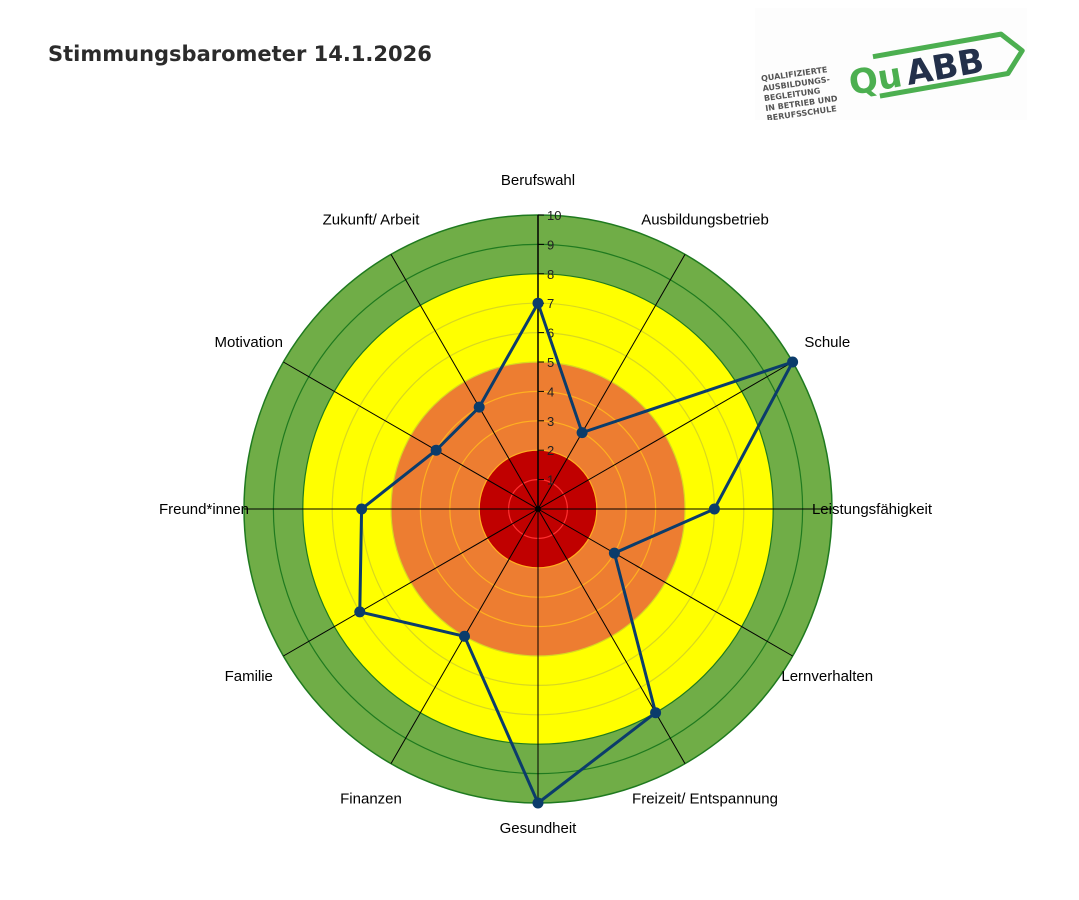 Image resolution: width=1079 pixels, height=900 pixels. What do you see at coordinates (550, 333) in the screenshot?
I see `tick-label: 6` at bounding box center [550, 333].